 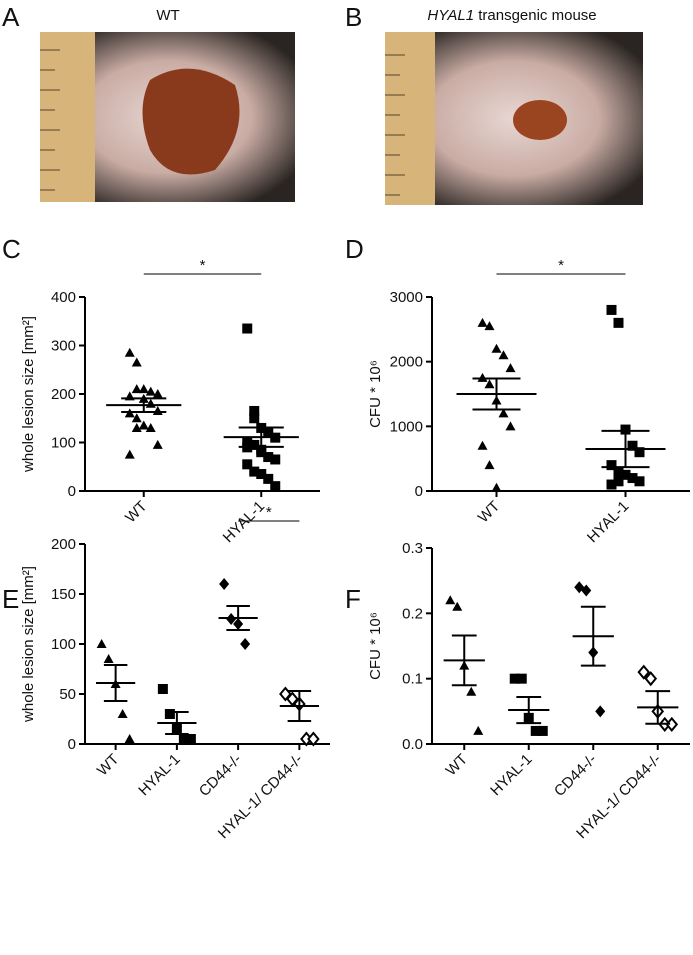 I want to click on y-tick-label: 400, so click(x=63, y=297).